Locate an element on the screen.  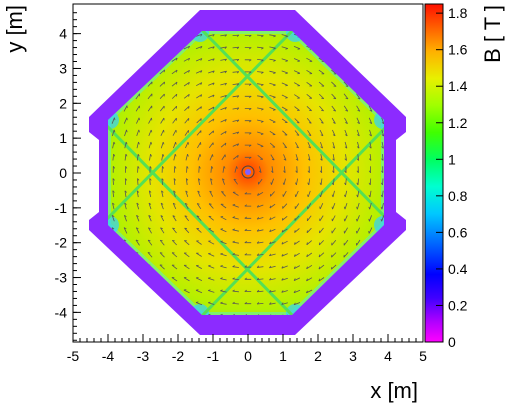
x-axis-label: x [m] is located at coordinates (394, 390).